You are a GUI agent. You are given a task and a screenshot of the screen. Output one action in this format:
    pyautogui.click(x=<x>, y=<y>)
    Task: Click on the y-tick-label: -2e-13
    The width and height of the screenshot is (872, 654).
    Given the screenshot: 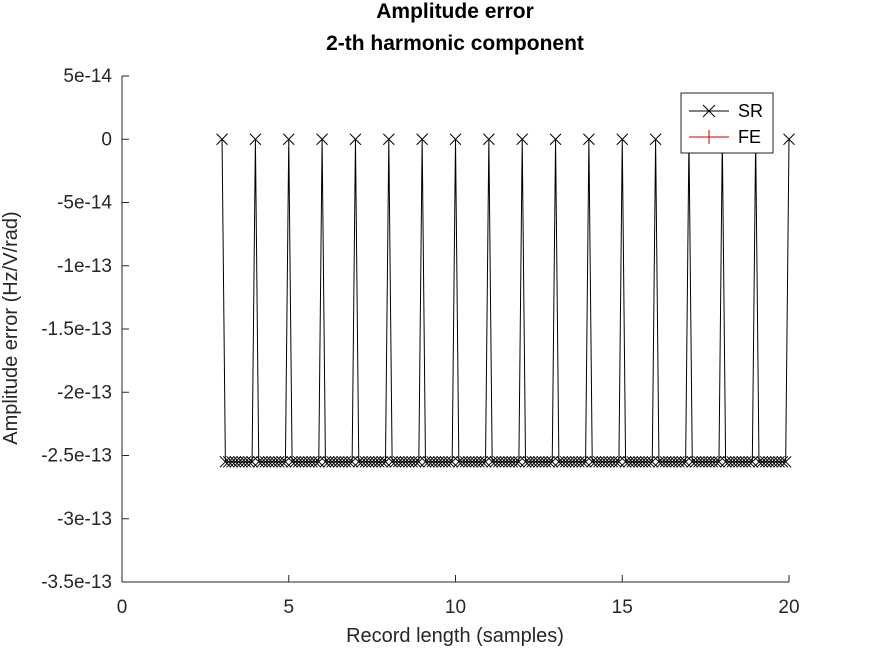 What is the action you would take?
    pyautogui.click(x=84, y=392)
    